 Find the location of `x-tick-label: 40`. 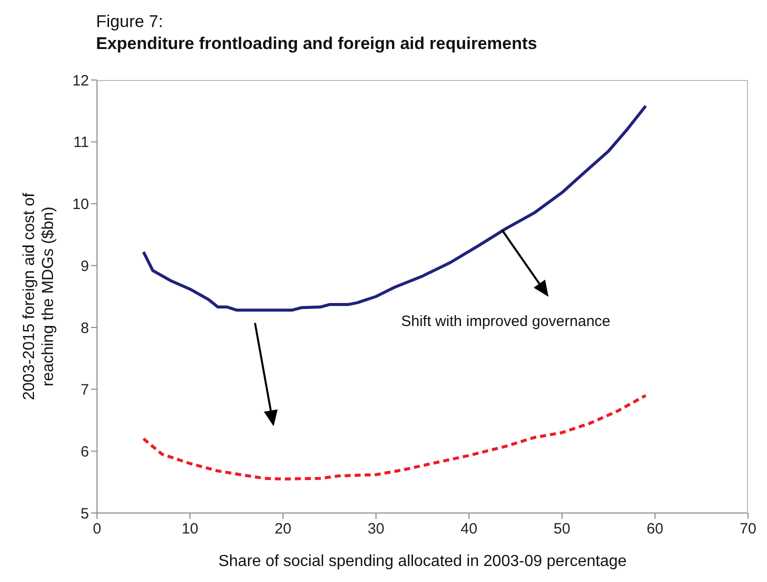

x-tick-label: 40 is located at coordinates (469, 529).